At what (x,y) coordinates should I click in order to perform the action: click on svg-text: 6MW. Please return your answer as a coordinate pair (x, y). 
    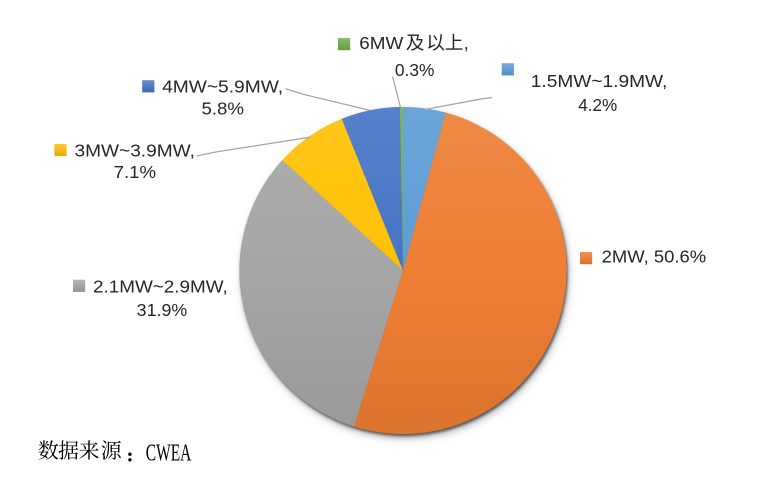
    Looking at the image, I should click on (381, 43).